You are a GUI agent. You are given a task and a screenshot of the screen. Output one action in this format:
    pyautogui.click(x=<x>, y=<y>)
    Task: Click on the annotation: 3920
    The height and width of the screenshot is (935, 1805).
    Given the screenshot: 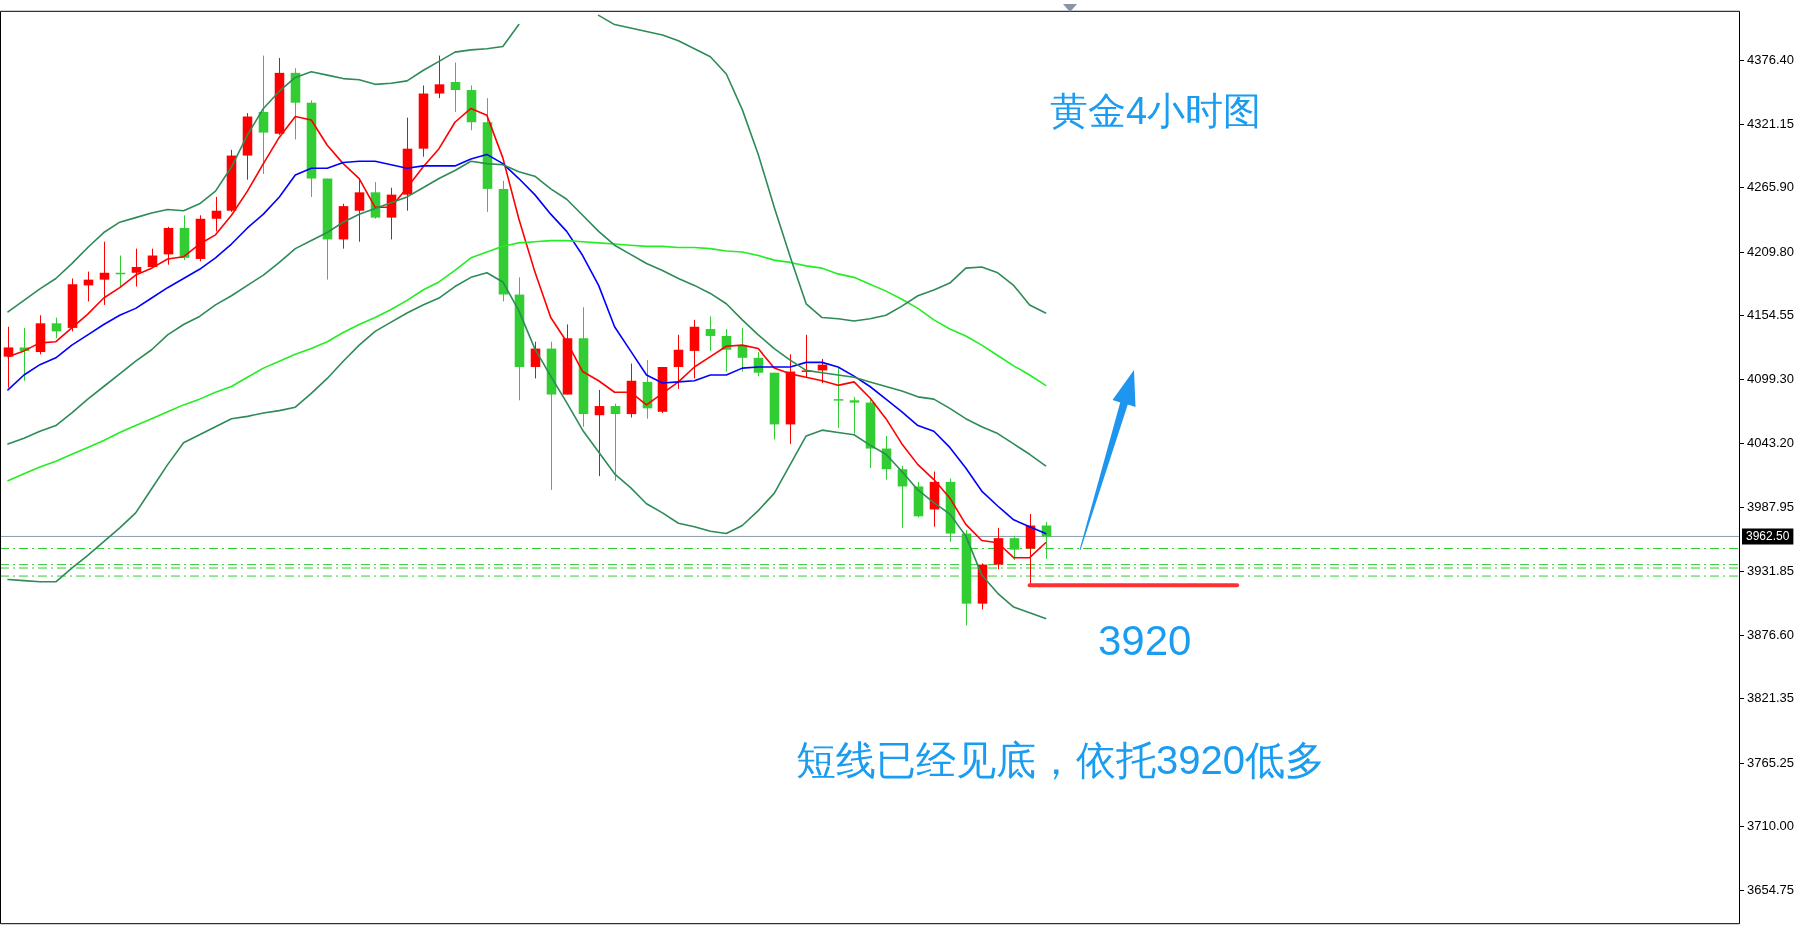 What is the action you would take?
    pyautogui.click(x=1145, y=640)
    